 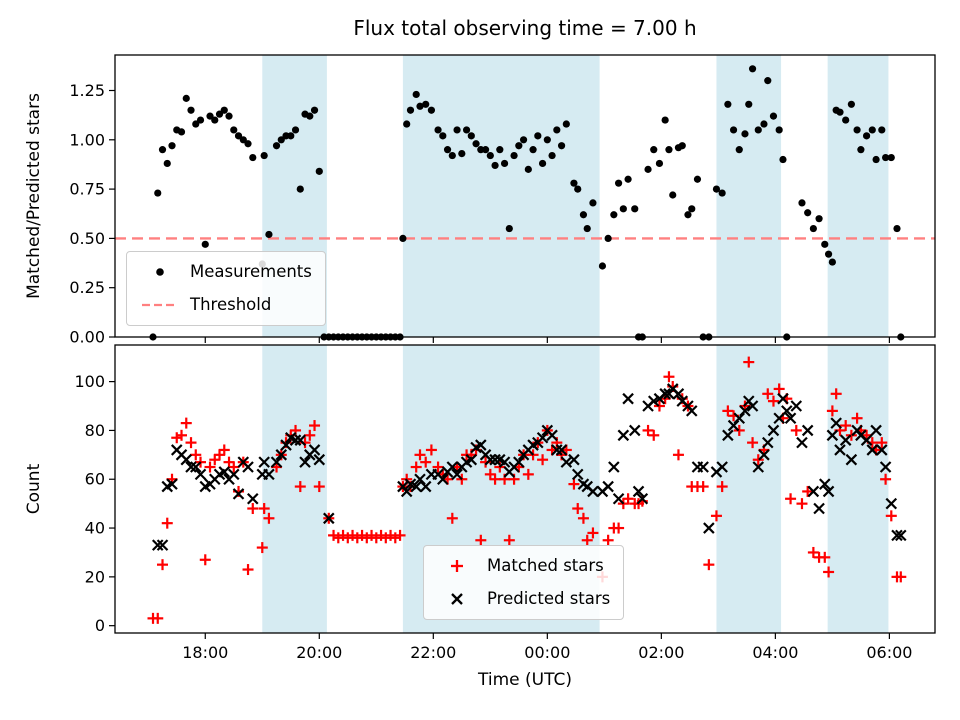 I want to click on legend-entry-threshold: Threshold, so click(x=226, y=305).